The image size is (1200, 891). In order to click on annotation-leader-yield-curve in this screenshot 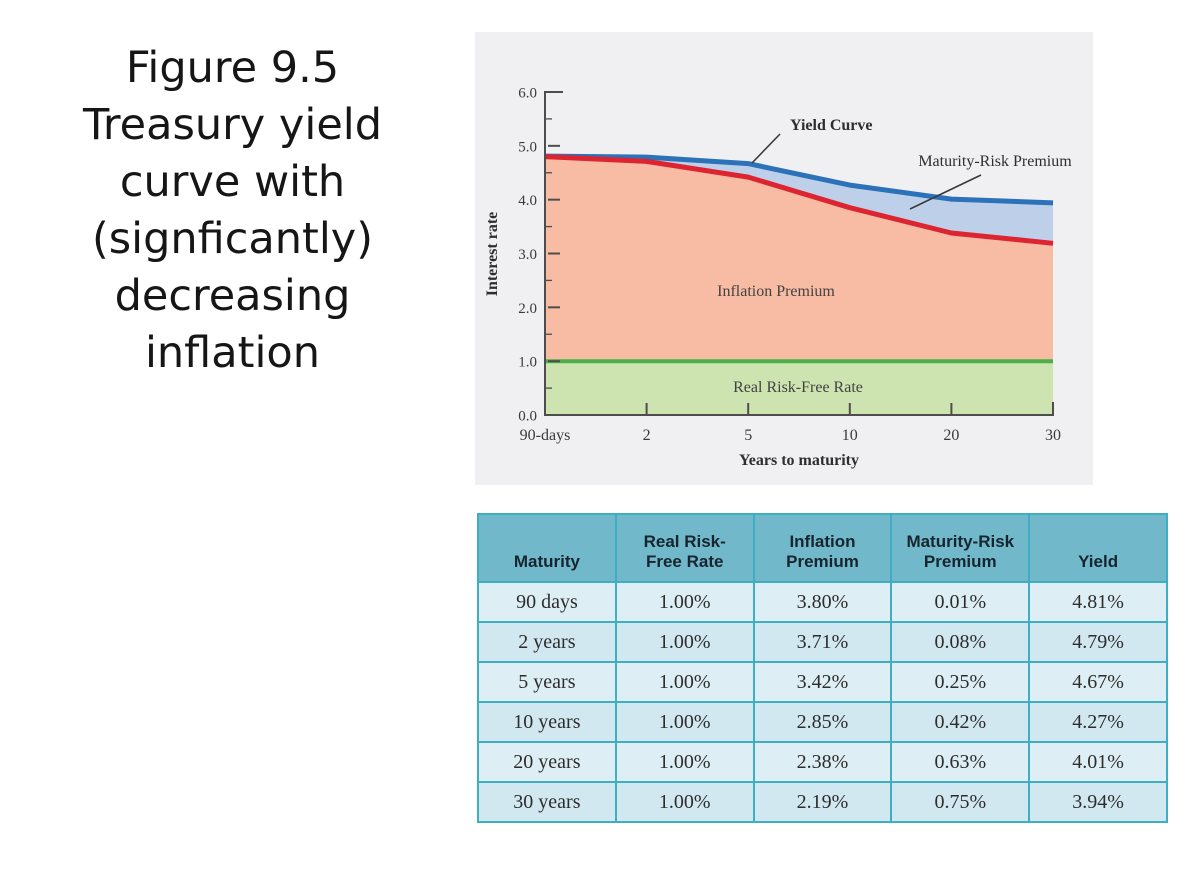, I will do `click(766, 148)`.